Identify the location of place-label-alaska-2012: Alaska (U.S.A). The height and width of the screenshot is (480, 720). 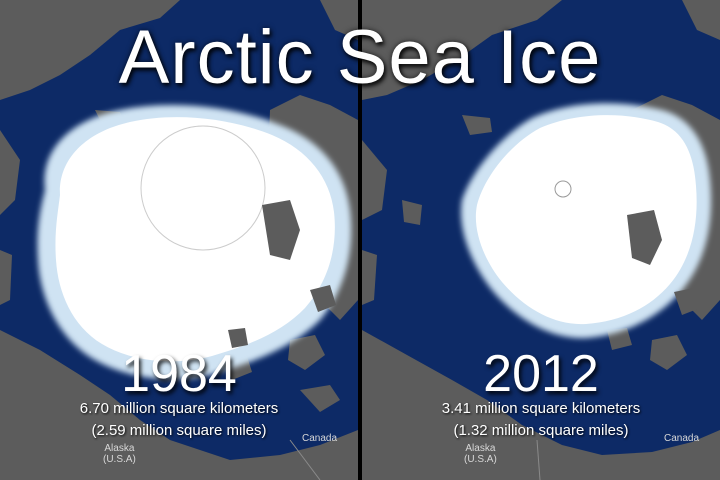
(480, 454).